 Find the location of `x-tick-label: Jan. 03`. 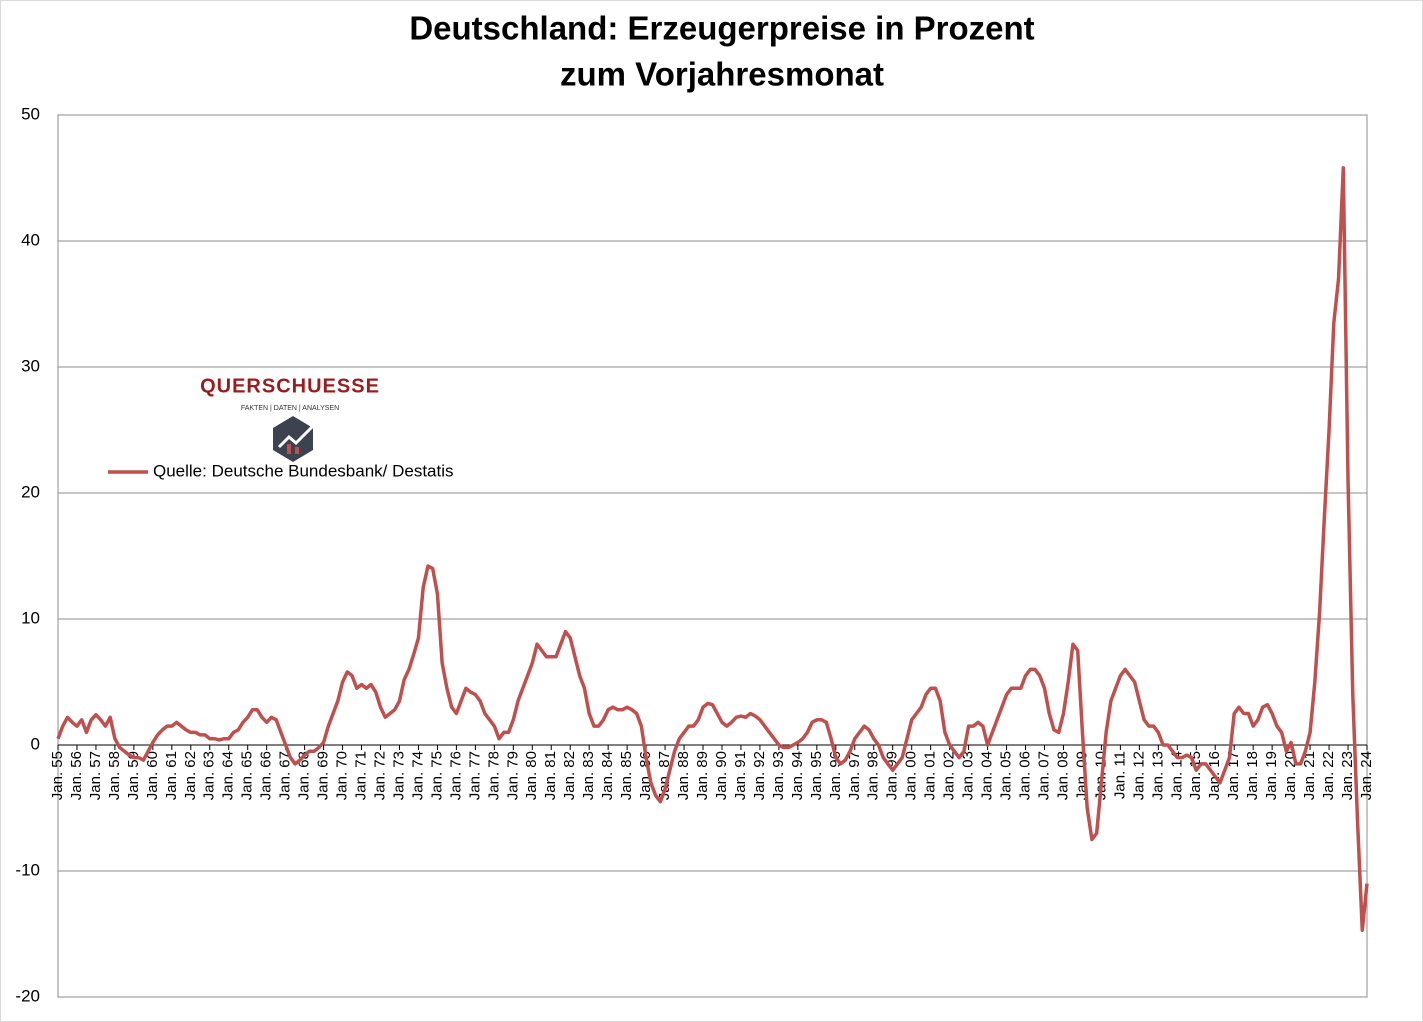

x-tick-label: Jan. 03 is located at coordinates (968, 775).